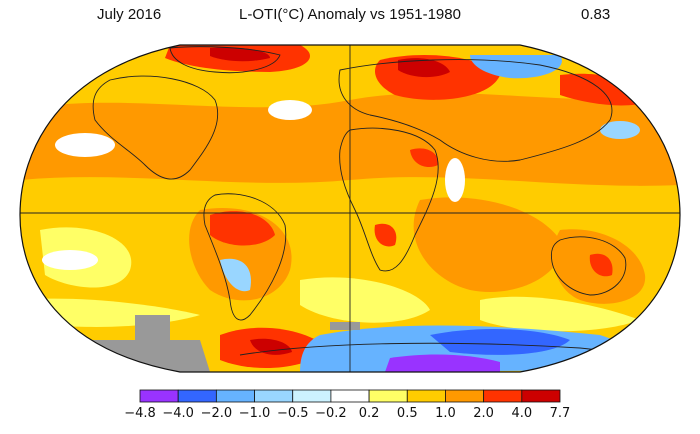 This screenshot has height=434, width=700. What do you see at coordinates (500, 341) in the screenshot?
I see `anomaly-region-antarctica-cold` at bounding box center [500, 341].